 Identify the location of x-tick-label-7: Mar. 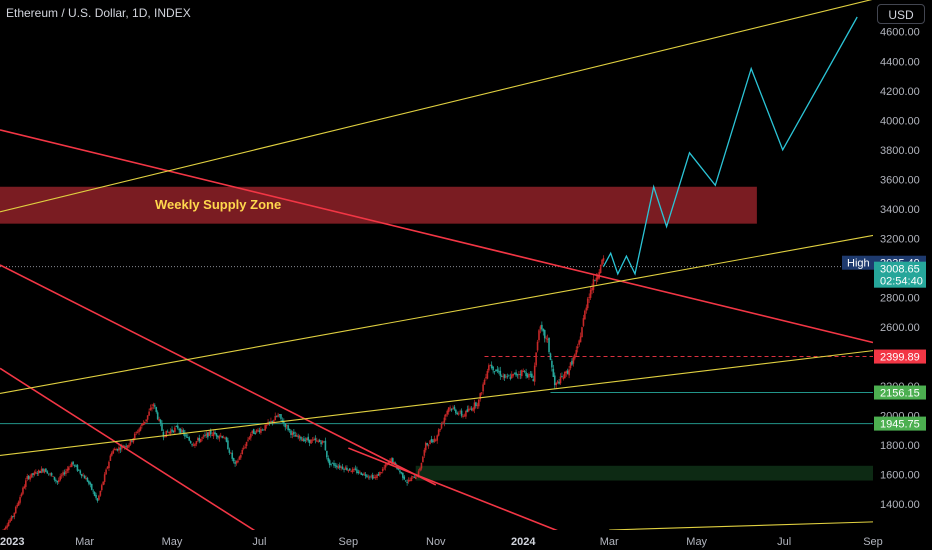
(609, 542).